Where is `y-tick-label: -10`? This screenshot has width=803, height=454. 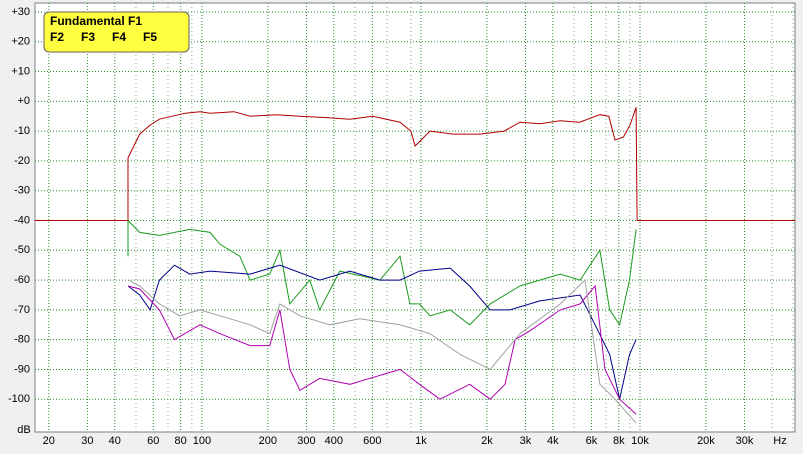
y-tick-label: -10 is located at coordinates (22, 131).